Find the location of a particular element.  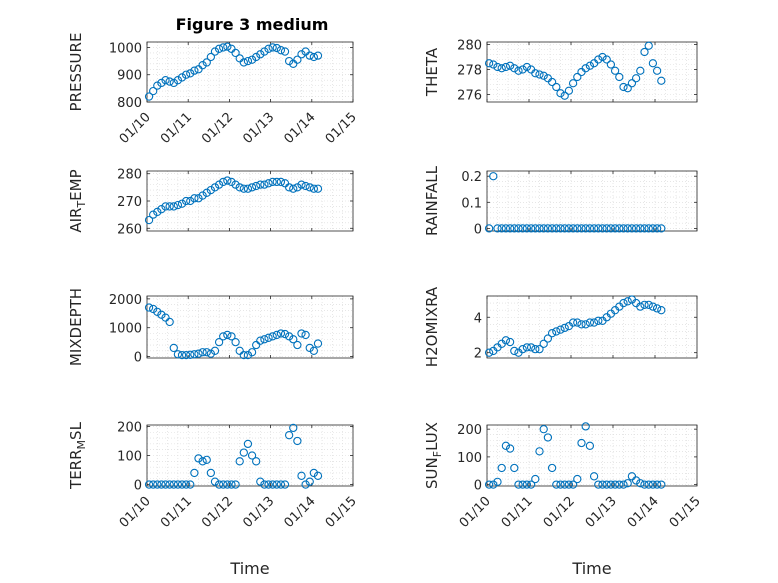

x-tick-label: 01/15 is located at coordinates (341, 128).